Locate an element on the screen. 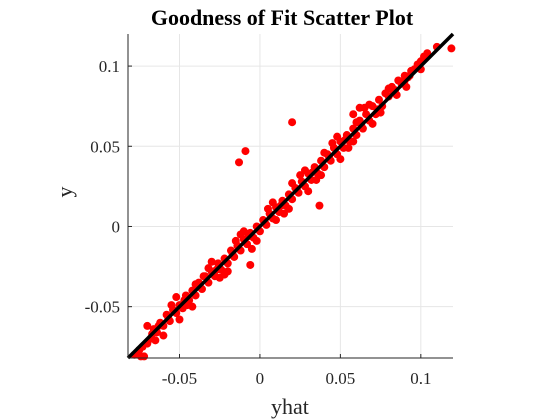 The width and height of the screenshot is (560, 420). chart-title: Goodness of Fit Scatter Plot is located at coordinates (282, 17).